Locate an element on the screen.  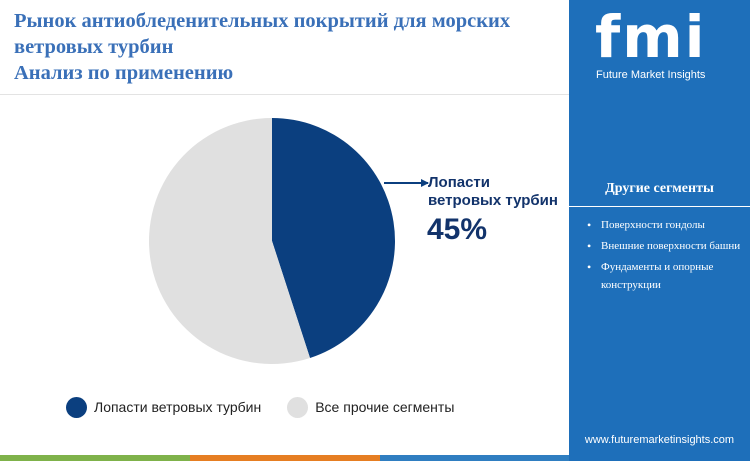
list-item: Поверхности гондолы is located at coordinates (667, 225).